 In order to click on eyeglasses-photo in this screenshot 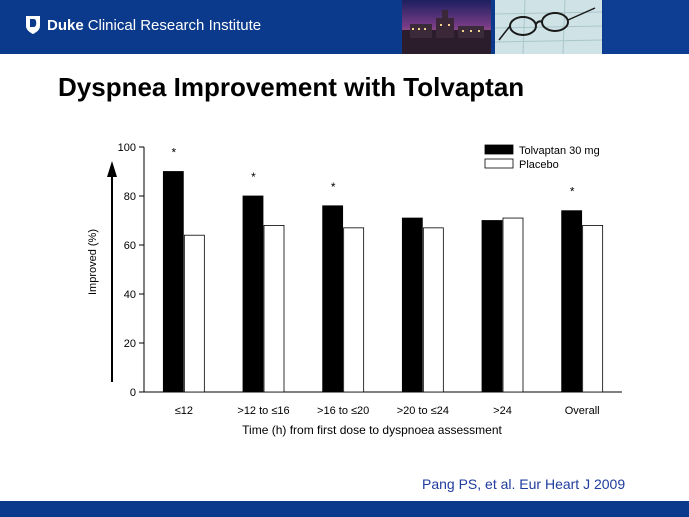, I will do `click(548, 27)`.